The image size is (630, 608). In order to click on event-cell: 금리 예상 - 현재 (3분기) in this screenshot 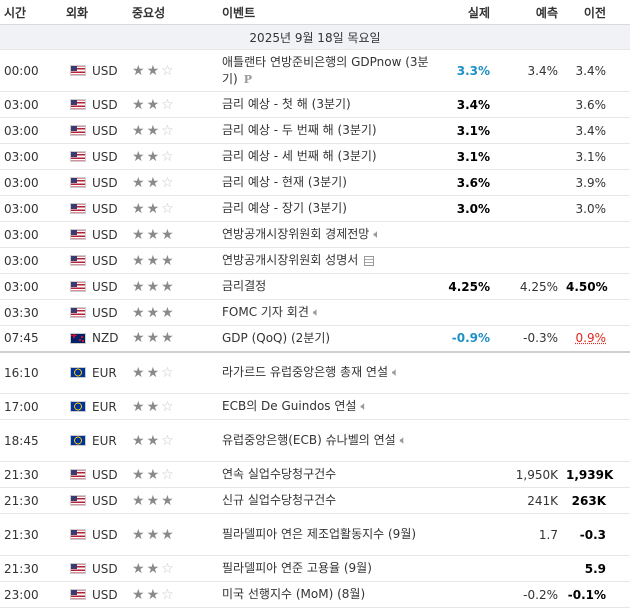, I will do `click(331, 182)`.